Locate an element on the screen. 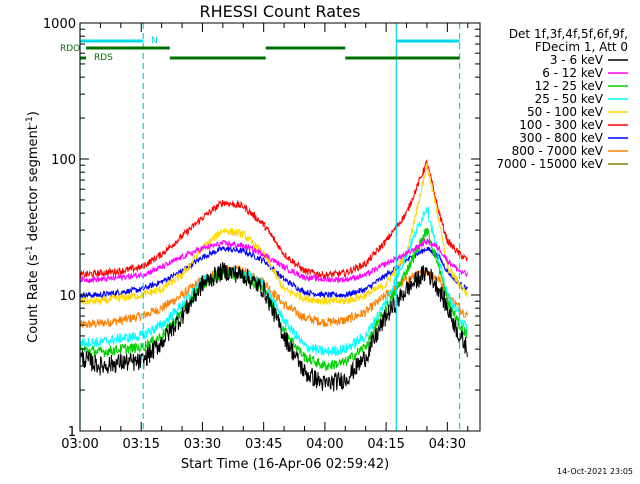 Image resolution: width=640 pixels, height=484 pixels. x-tick-label: 04:30 is located at coordinates (447, 444).